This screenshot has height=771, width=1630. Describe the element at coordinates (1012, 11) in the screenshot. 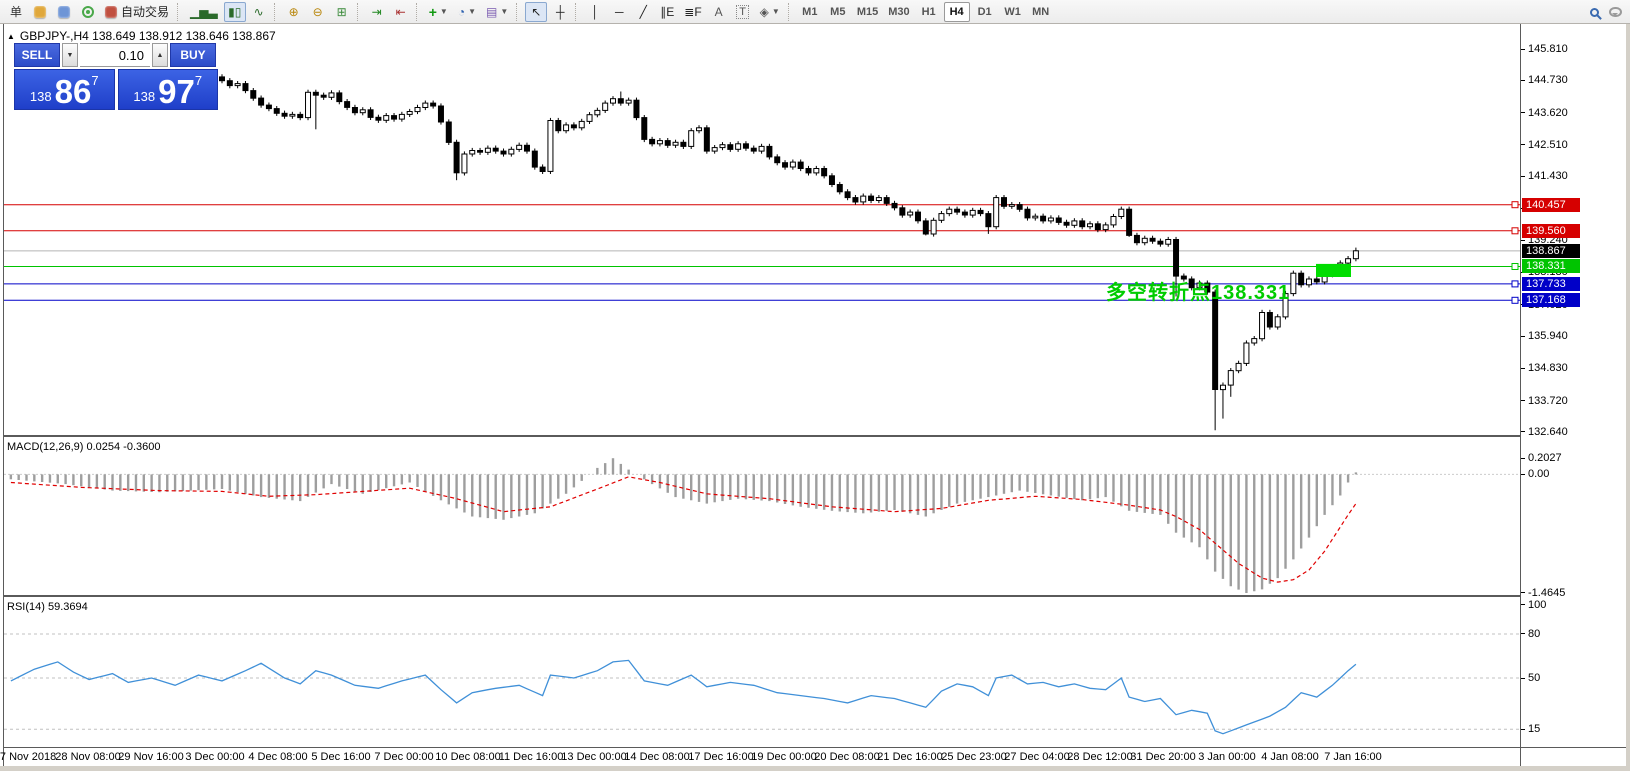

I see `tf-w1-button: W1` at that location.